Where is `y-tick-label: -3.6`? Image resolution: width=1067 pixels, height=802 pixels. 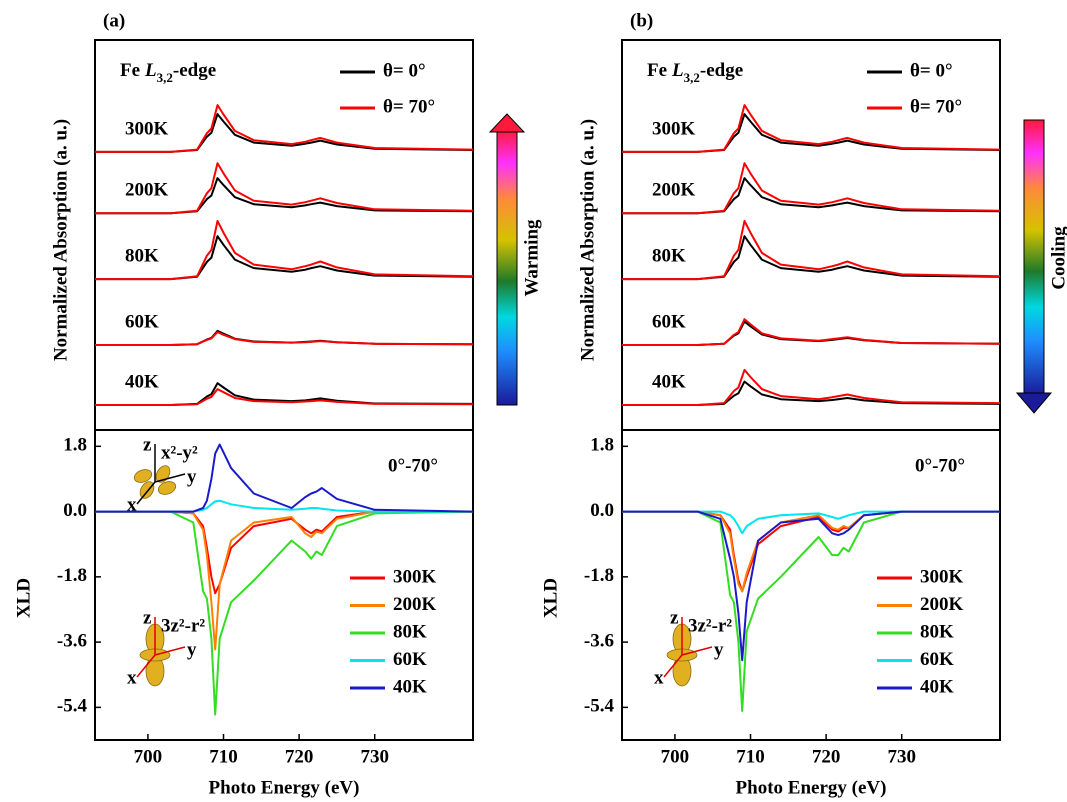 y-tick-label: -3.6 is located at coordinates (72, 640).